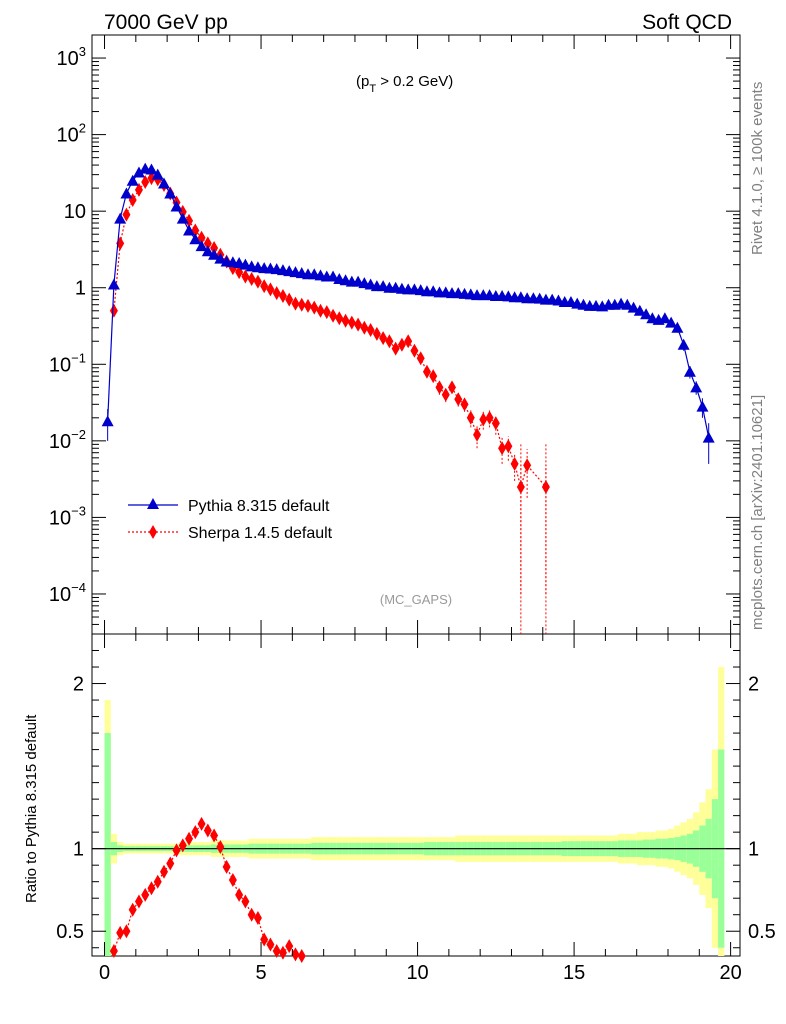 Image resolution: width=786 pixels, height=1024 pixels. What do you see at coordinates (107, 844) in the screenshot?
I see `uncertainty-band-inner` at bounding box center [107, 844].